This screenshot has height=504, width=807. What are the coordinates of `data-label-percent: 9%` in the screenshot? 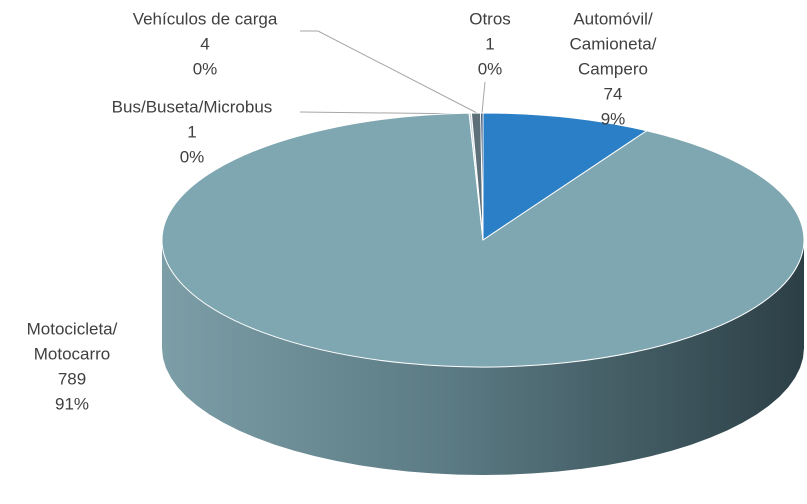 It's located at (613, 118).